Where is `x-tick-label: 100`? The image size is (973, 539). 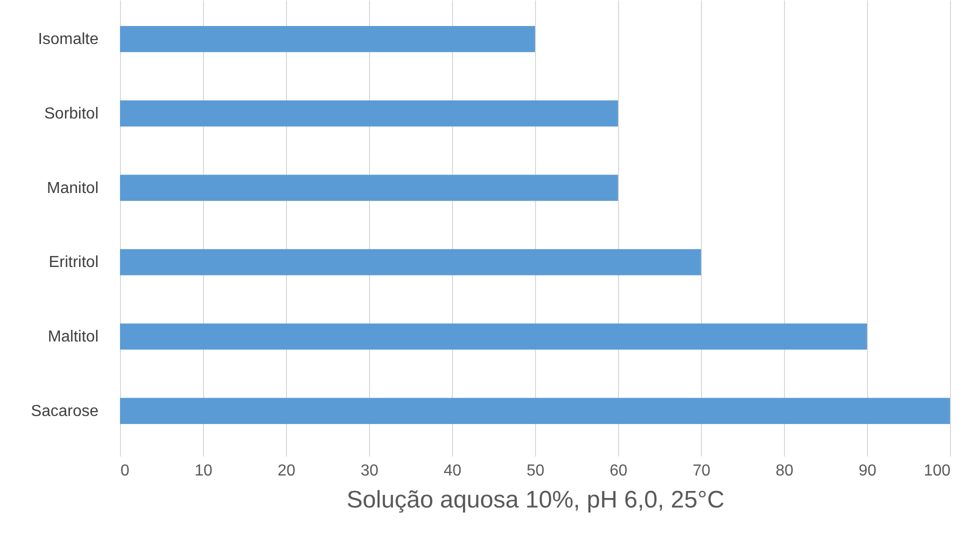 x-tick-label: 100 is located at coordinates (937, 471).